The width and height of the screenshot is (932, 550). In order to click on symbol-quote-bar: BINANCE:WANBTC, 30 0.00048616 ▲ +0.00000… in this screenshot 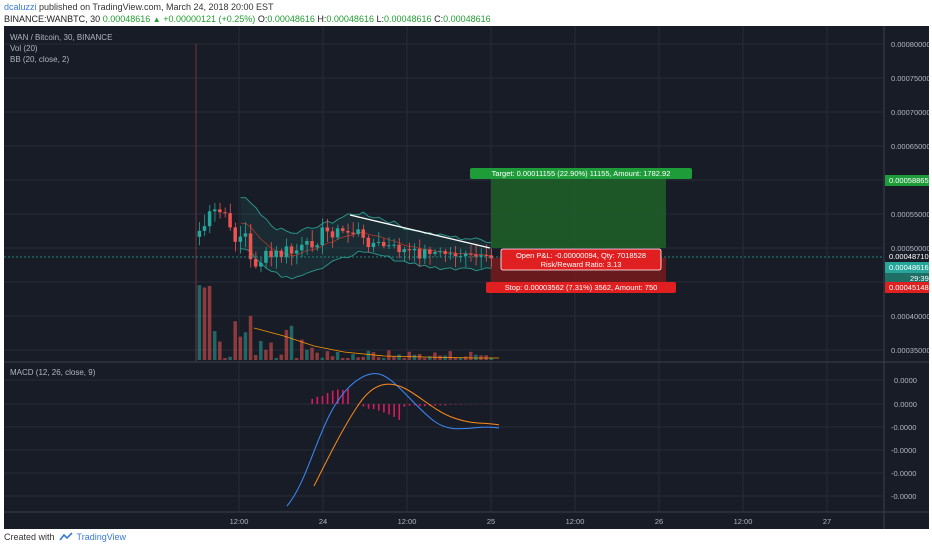, I will do `click(247, 19)`.